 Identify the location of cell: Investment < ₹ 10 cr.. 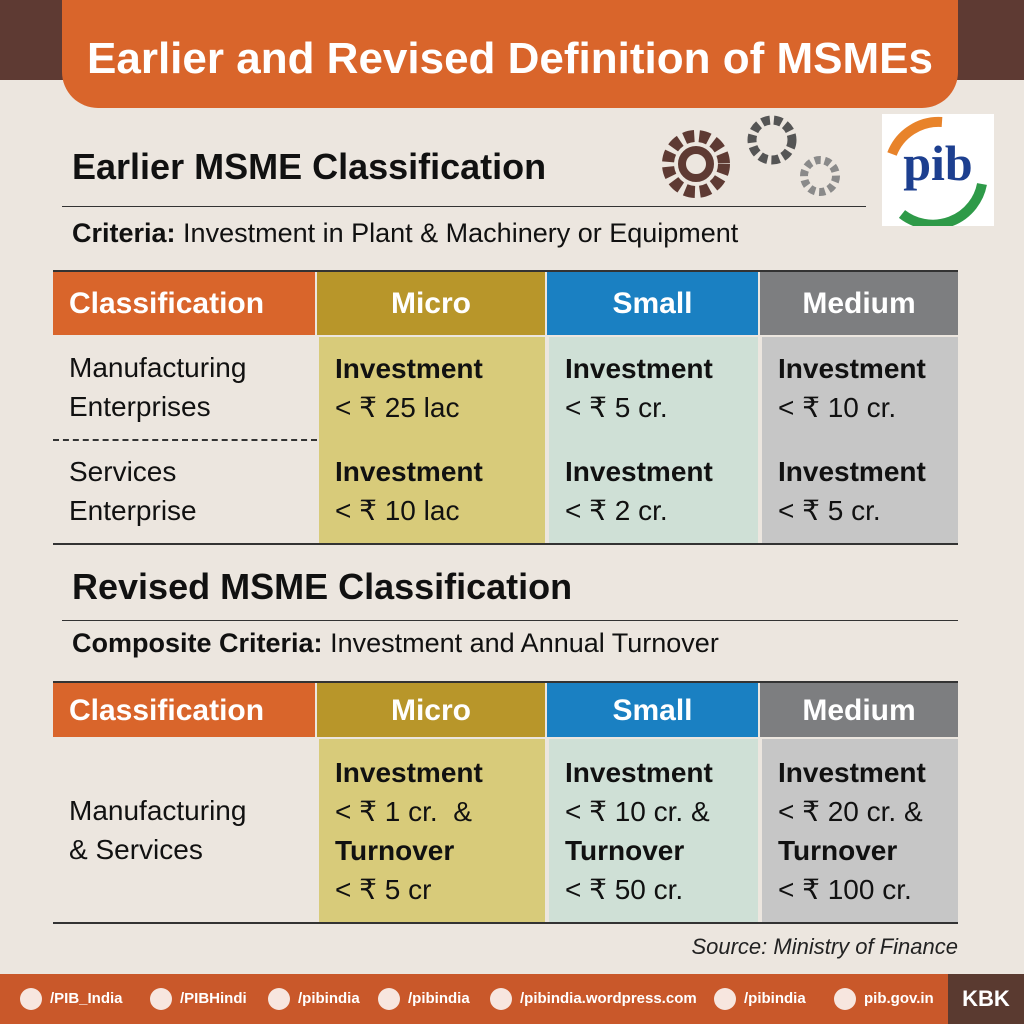
(860, 388).